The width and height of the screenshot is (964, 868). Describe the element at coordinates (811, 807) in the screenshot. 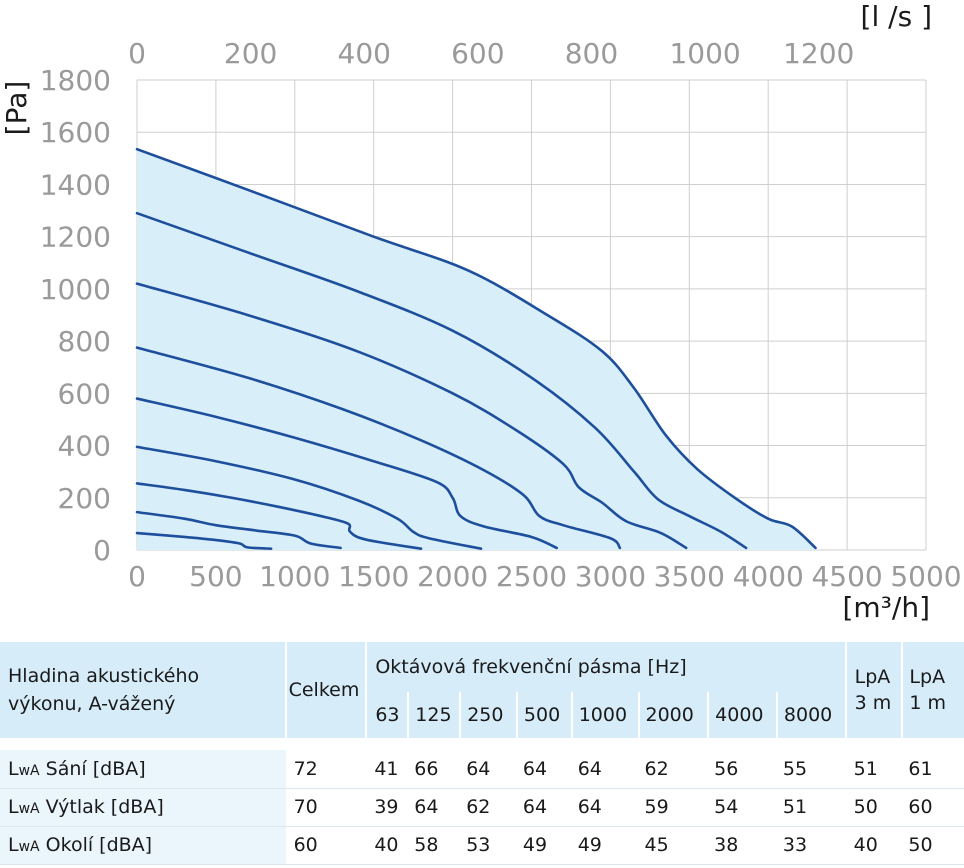

I see `band-cell: 51` at that location.